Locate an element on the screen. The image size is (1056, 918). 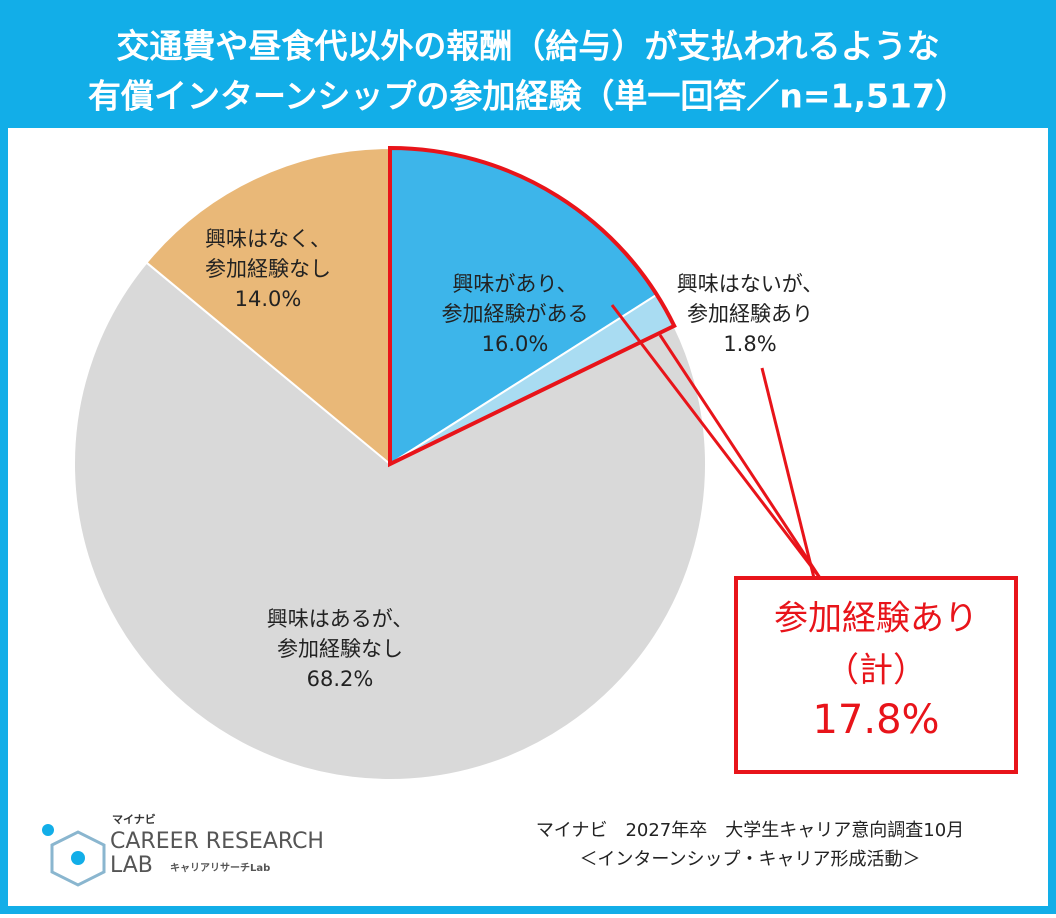
slice-label: 興味はなく、 is located at coordinates (268, 239).